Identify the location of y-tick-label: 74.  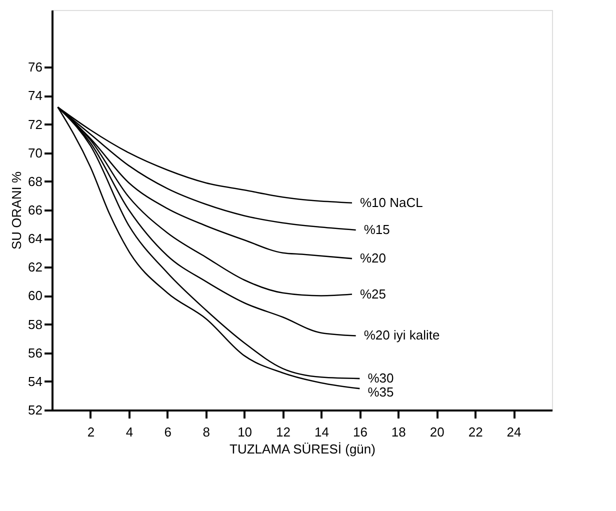
(35, 96).